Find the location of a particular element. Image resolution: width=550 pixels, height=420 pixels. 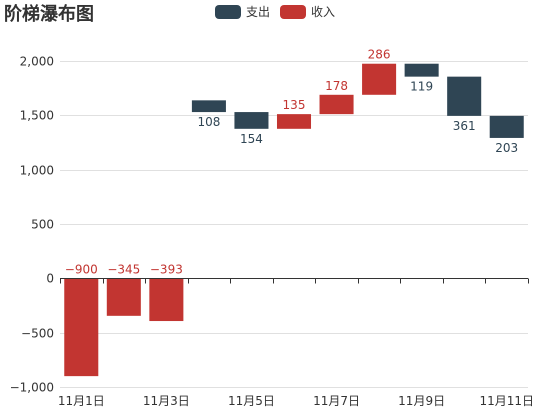

y-tick-label: 1,500 is located at coordinates (37, 116).